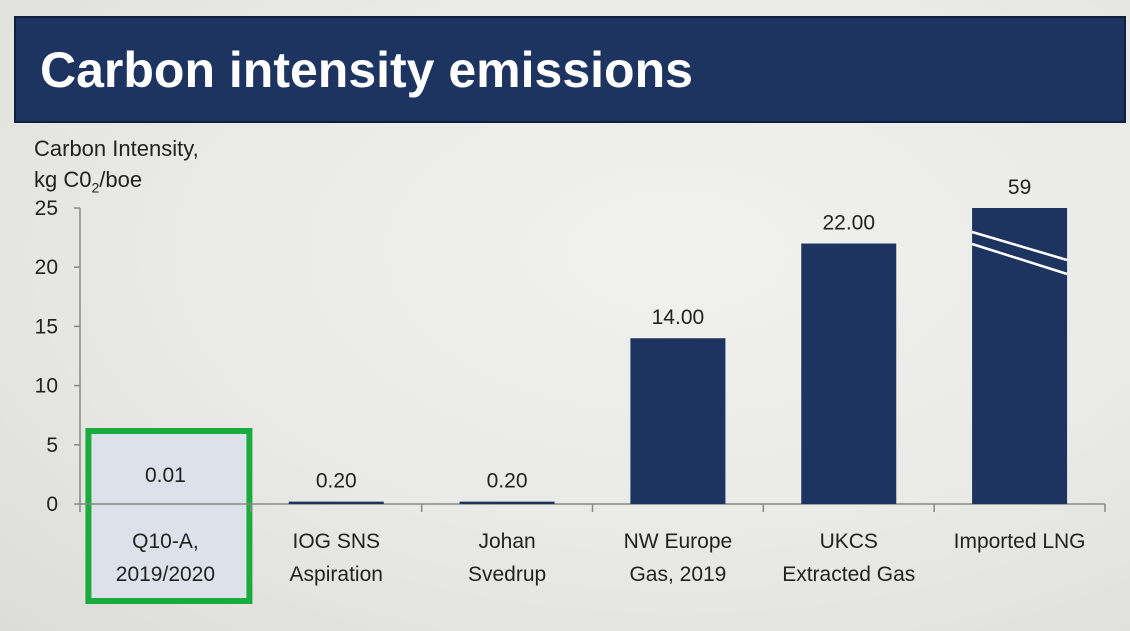 The width and height of the screenshot is (1130, 631). What do you see at coordinates (46, 267) in the screenshot?
I see `y-tick-label: 20` at bounding box center [46, 267].